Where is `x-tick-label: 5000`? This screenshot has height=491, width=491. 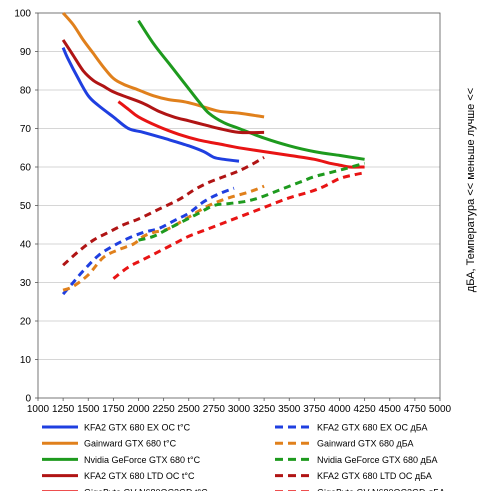
x-tick-label: 5000 is located at coordinates (440, 409).